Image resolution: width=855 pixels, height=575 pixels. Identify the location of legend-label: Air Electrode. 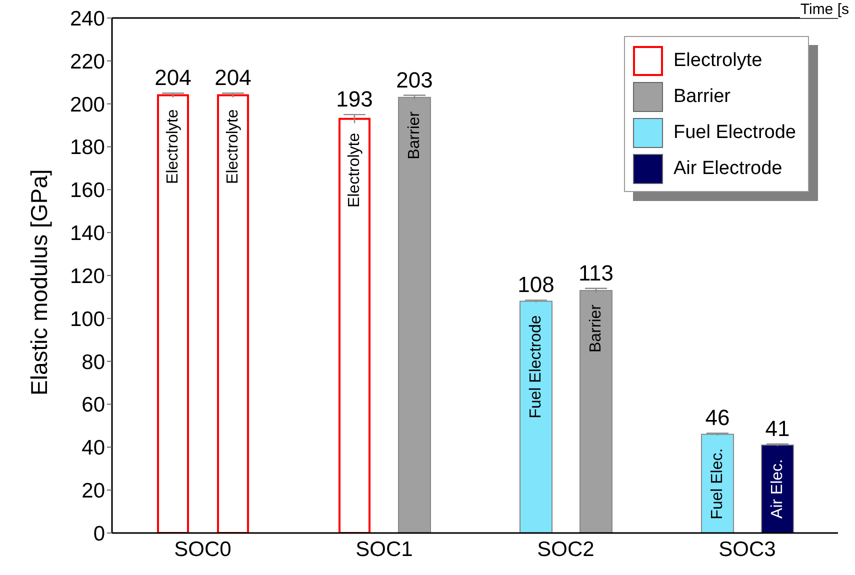
(727, 169).